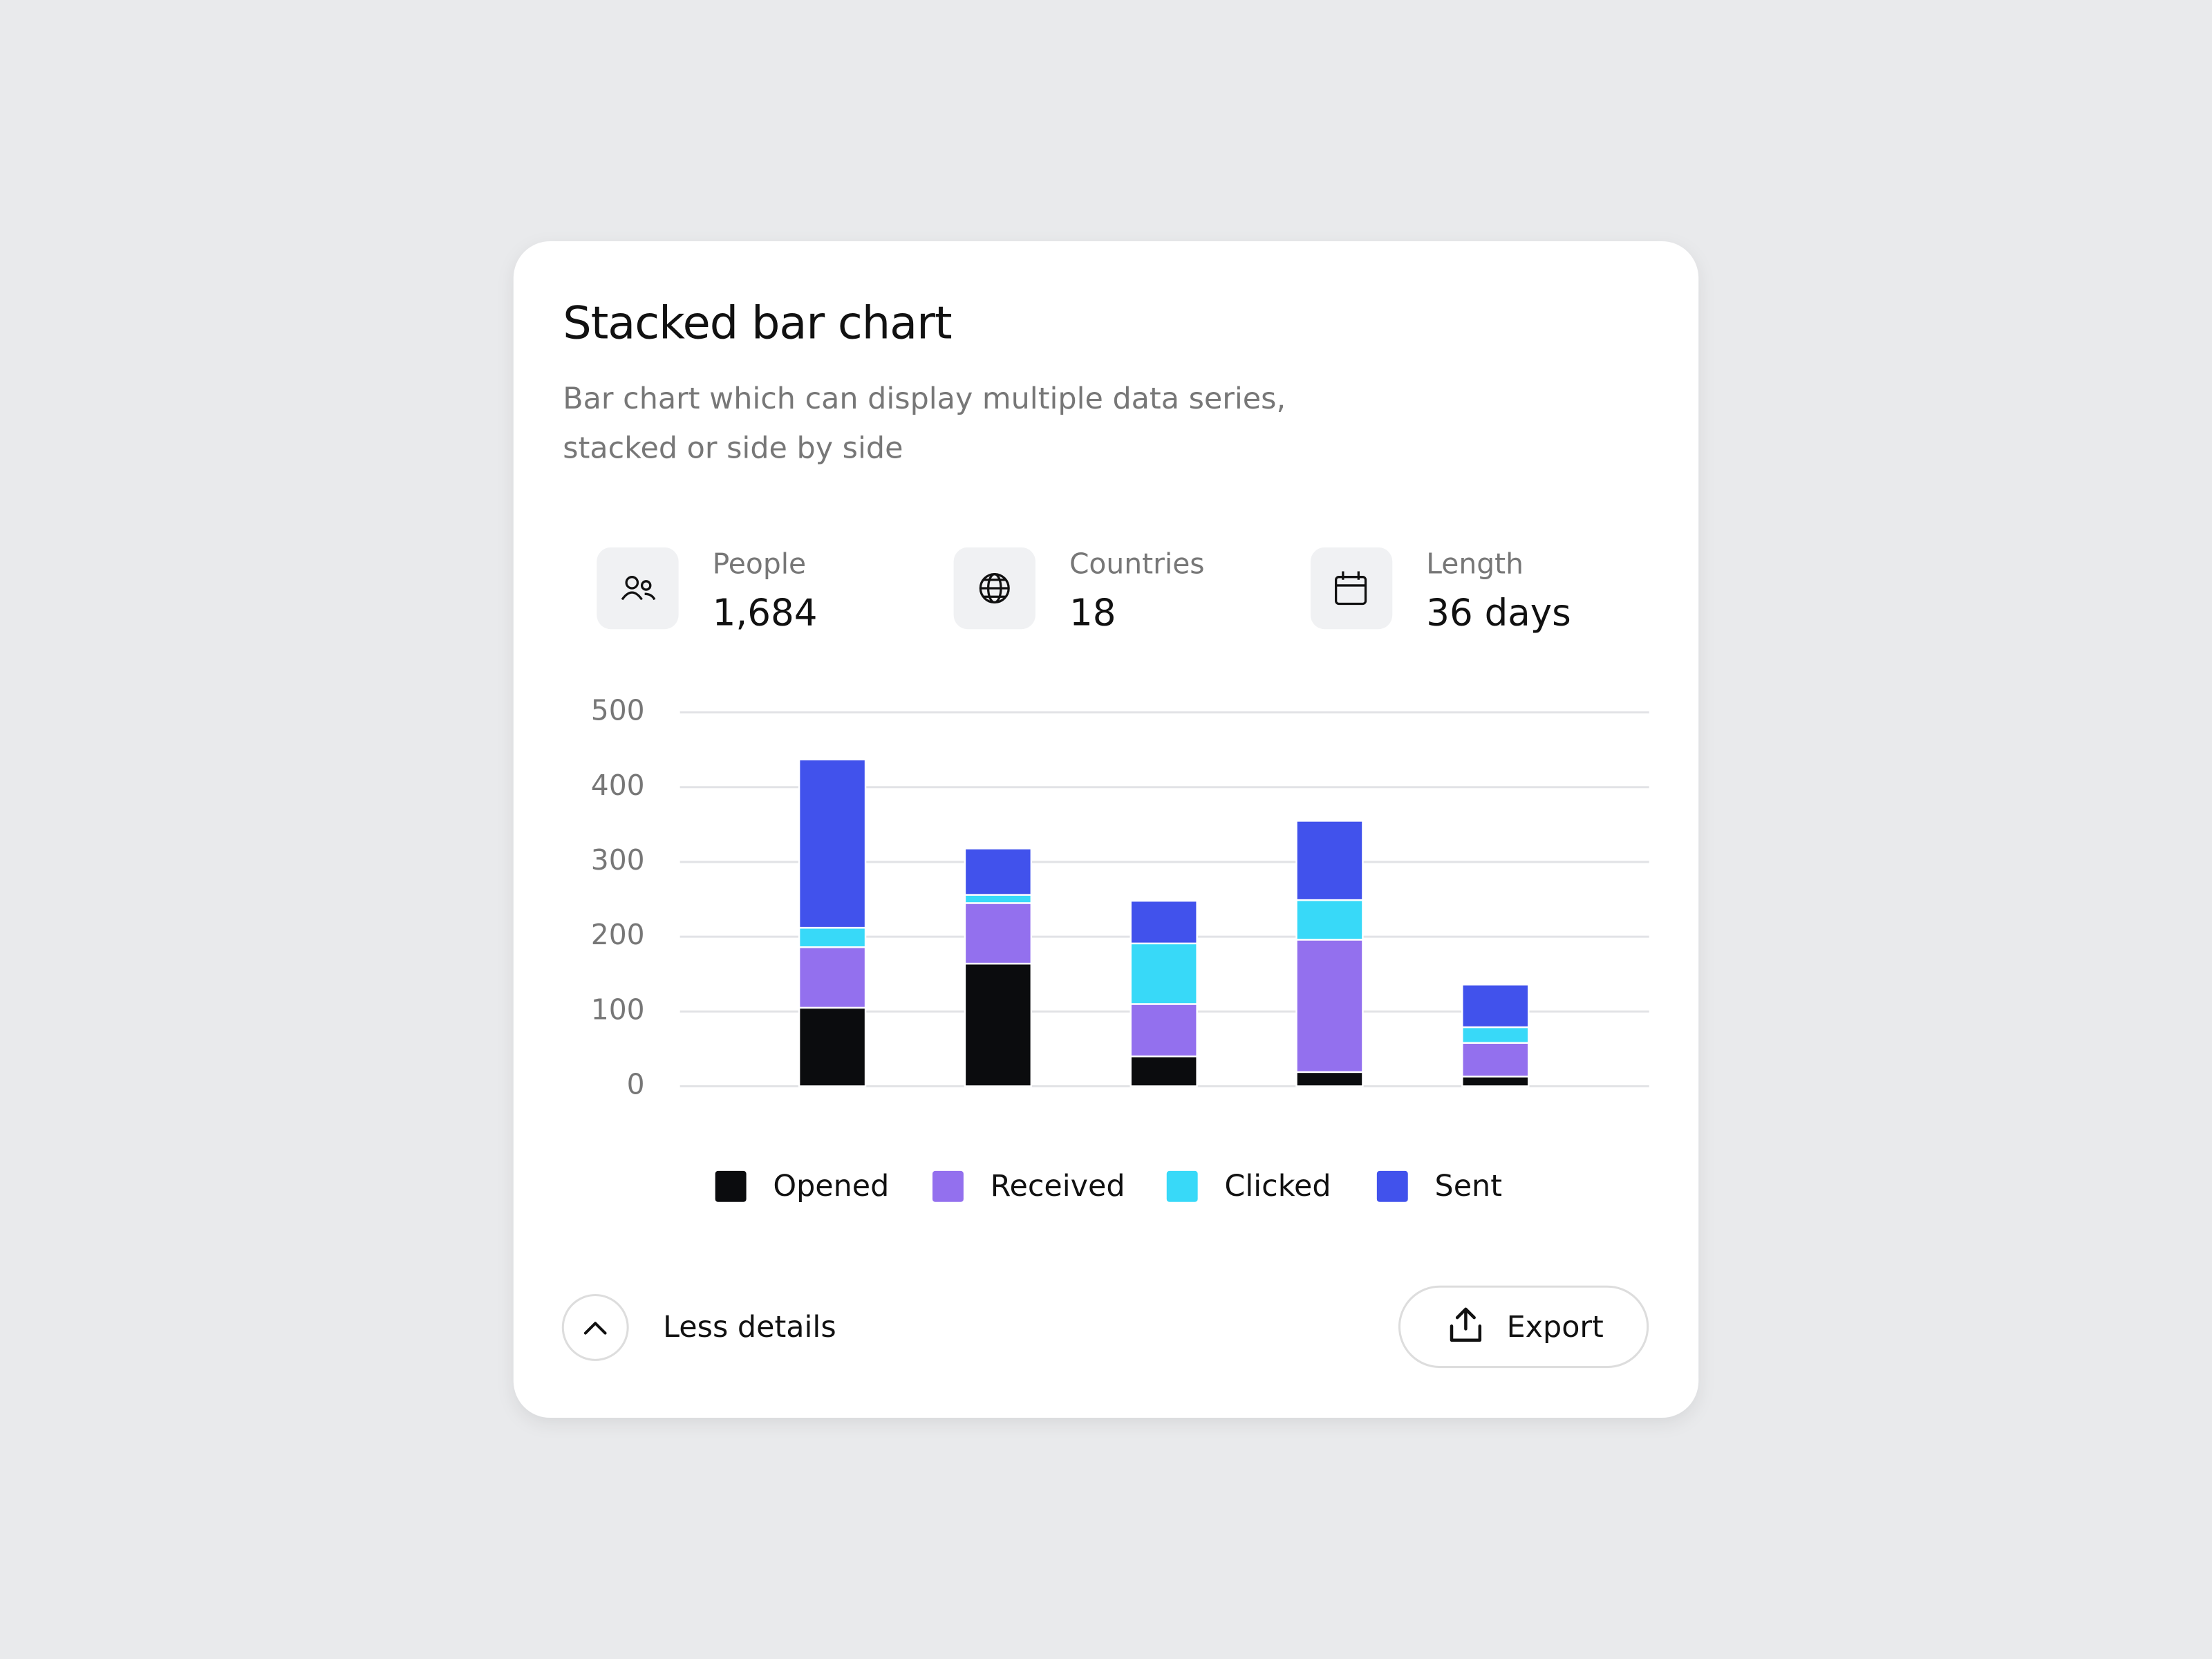  What do you see at coordinates (749, 1327) in the screenshot?
I see `toggle-label: Less details` at bounding box center [749, 1327].